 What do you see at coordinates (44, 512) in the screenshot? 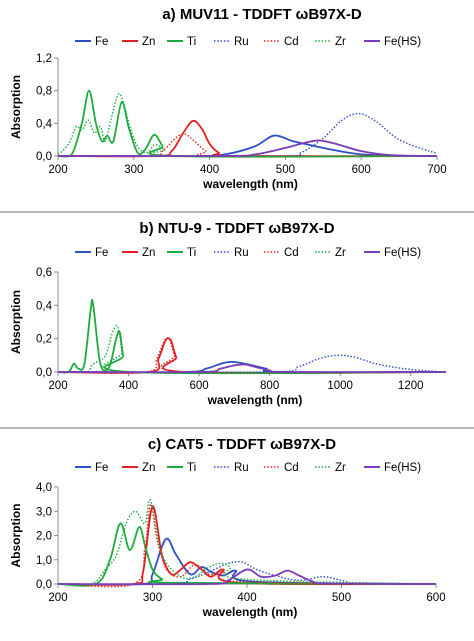
I see `y-tick-label: 3,0` at bounding box center [44, 512].